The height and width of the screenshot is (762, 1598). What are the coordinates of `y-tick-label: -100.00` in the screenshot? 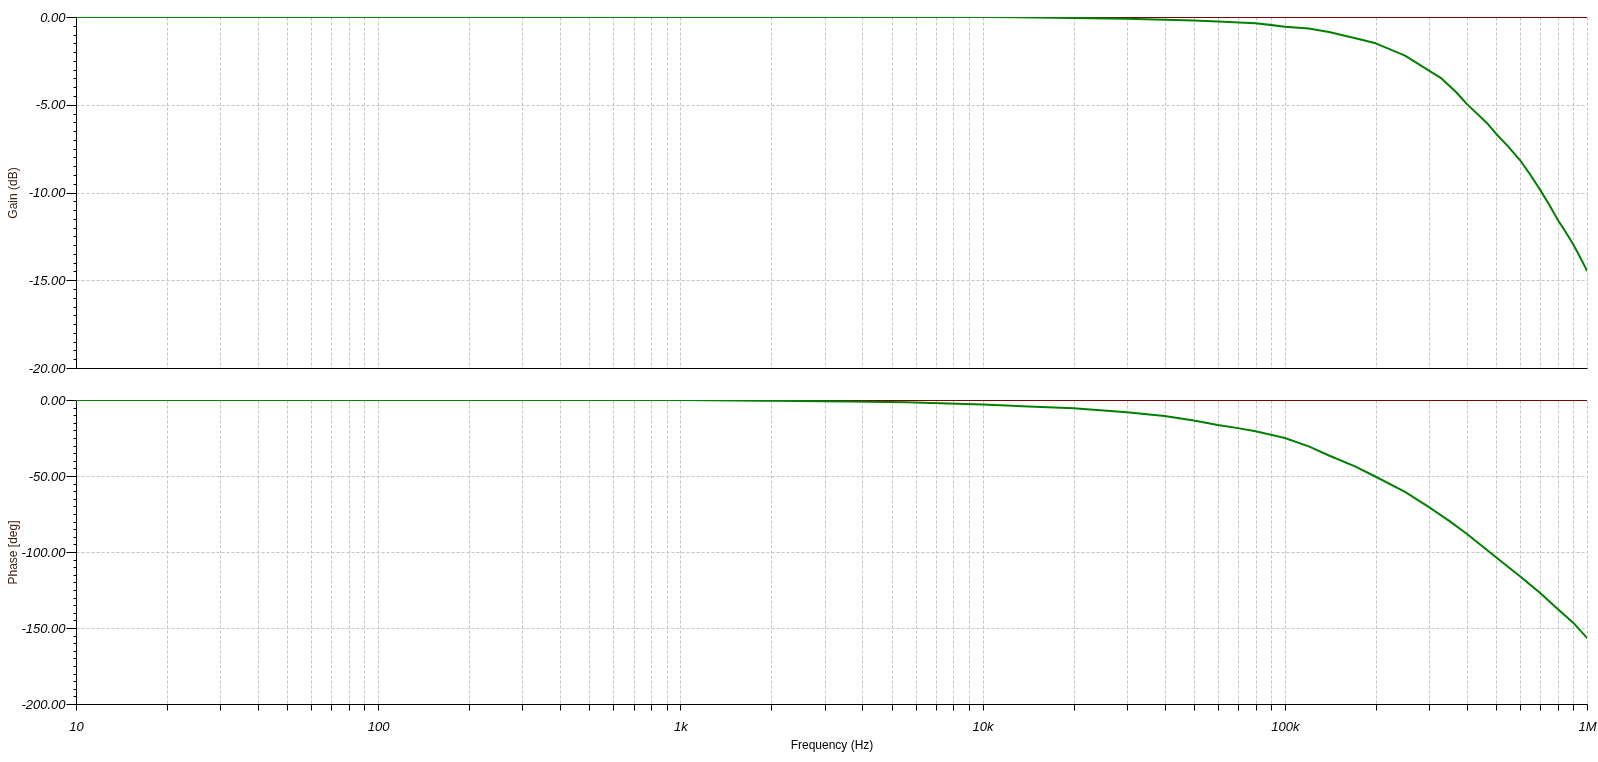 It's located at (44, 552).